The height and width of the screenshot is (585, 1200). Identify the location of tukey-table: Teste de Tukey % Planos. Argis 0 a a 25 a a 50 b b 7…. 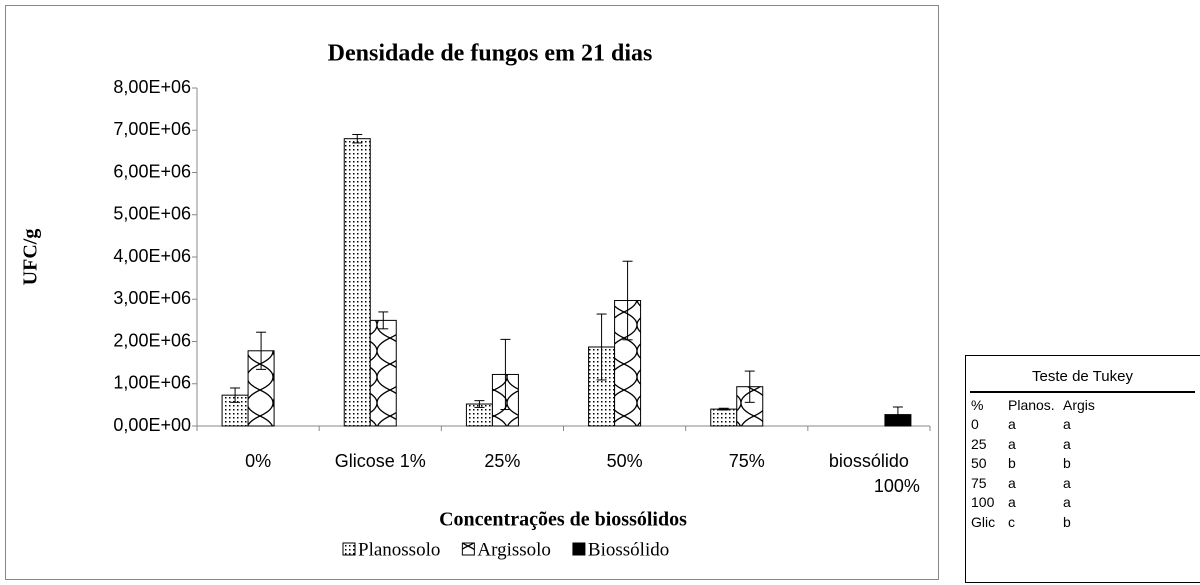
(1082, 469).